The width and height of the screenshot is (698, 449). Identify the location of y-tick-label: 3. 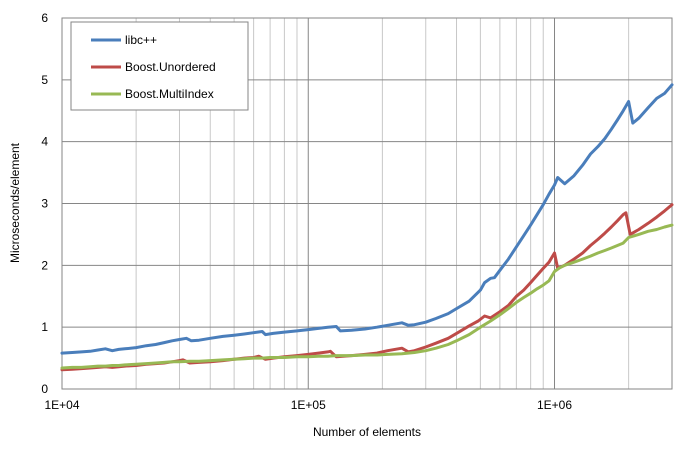
(44, 204).